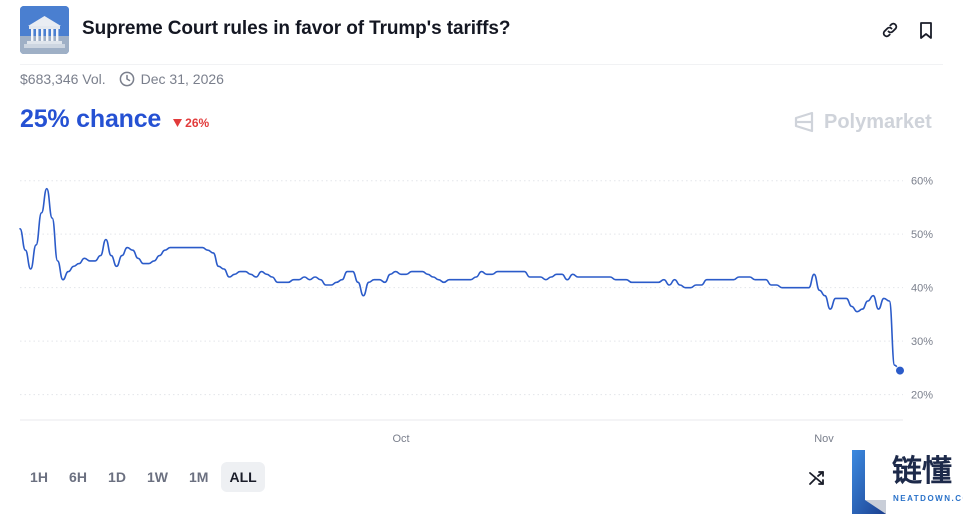  What do you see at coordinates (922, 342) in the screenshot?
I see `y-tick-label: 30%` at bounding box center [922, 342].